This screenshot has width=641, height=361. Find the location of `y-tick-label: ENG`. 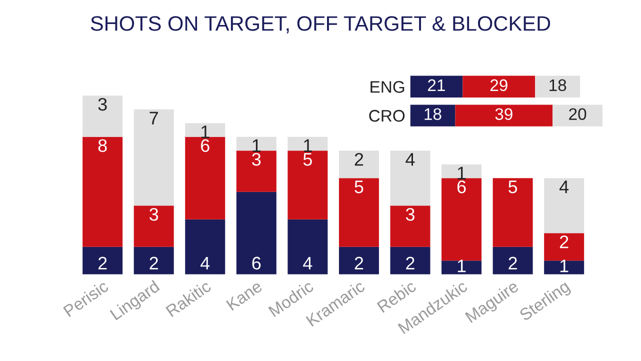

y-tick-label: ENG is located at coordinates (387, 87).